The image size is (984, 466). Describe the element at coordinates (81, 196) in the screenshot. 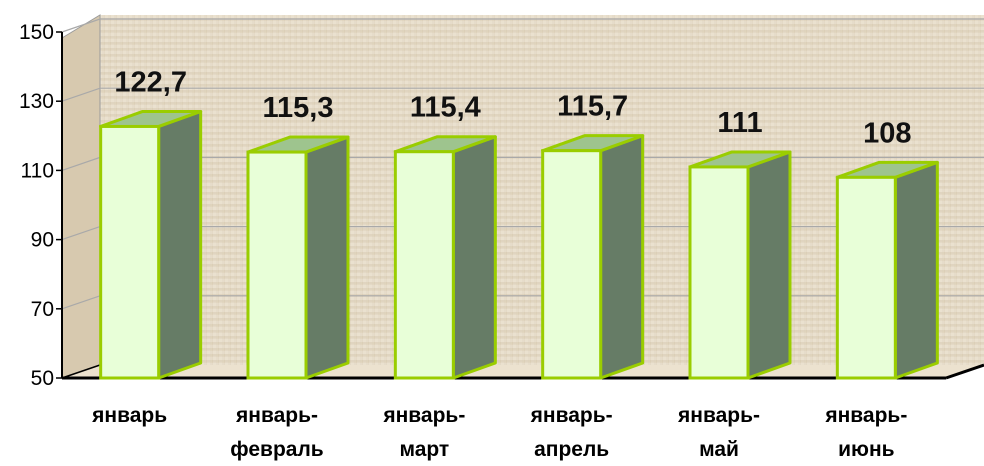

I see `chart-side-wall` at that location.